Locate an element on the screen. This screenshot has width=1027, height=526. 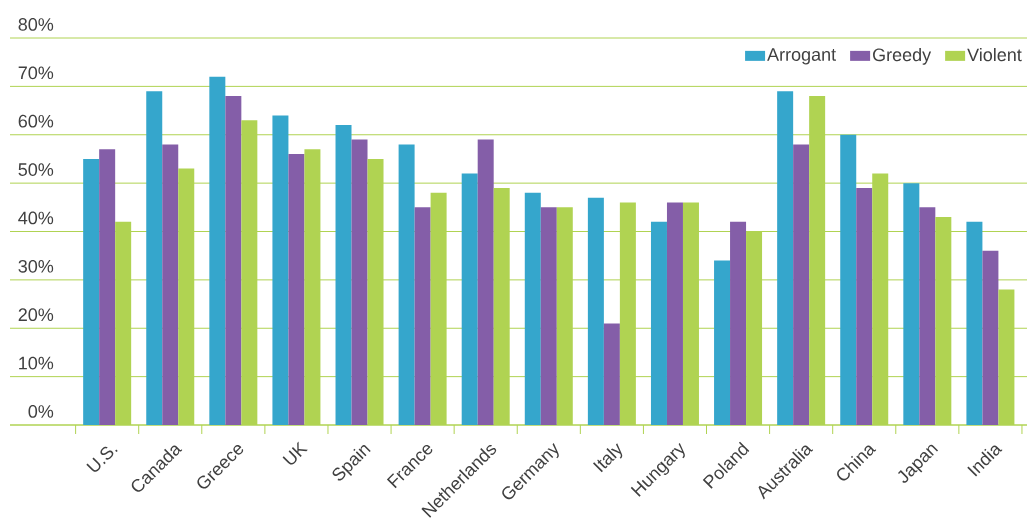
x-tick-label: Italy is located at coordinates (607, 458).